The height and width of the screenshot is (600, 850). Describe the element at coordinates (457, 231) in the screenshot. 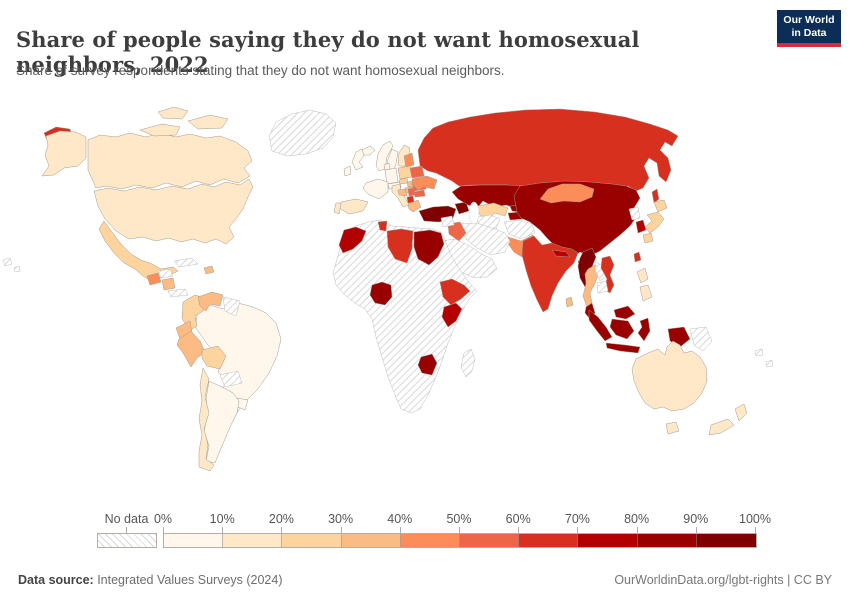

I see `country-iraq` at that location.